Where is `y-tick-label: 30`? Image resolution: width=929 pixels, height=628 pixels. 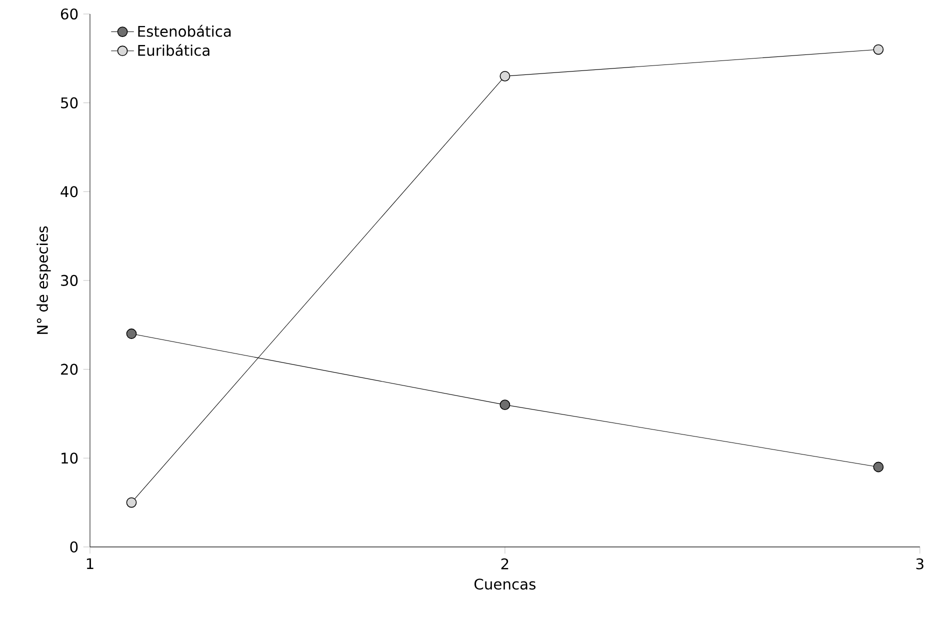
y-tick-label: 30 is located at coordinates (69, 280).